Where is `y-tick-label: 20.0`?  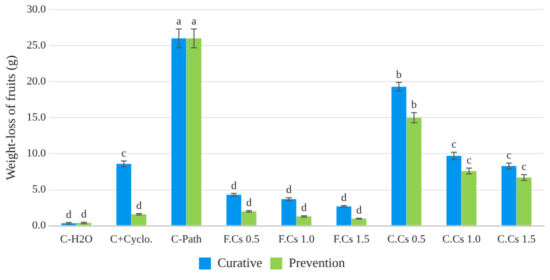
y-tick-label: 20.0 is located at coordinates (36, 82).